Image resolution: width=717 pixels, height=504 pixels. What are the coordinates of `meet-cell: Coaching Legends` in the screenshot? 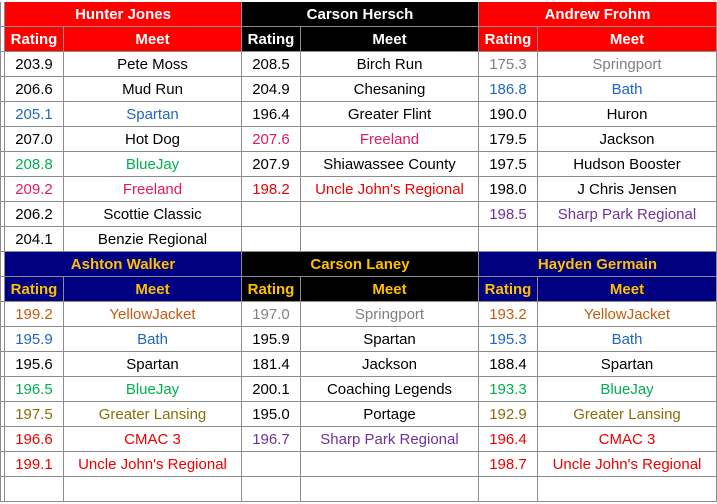 It's located at (390, 389).